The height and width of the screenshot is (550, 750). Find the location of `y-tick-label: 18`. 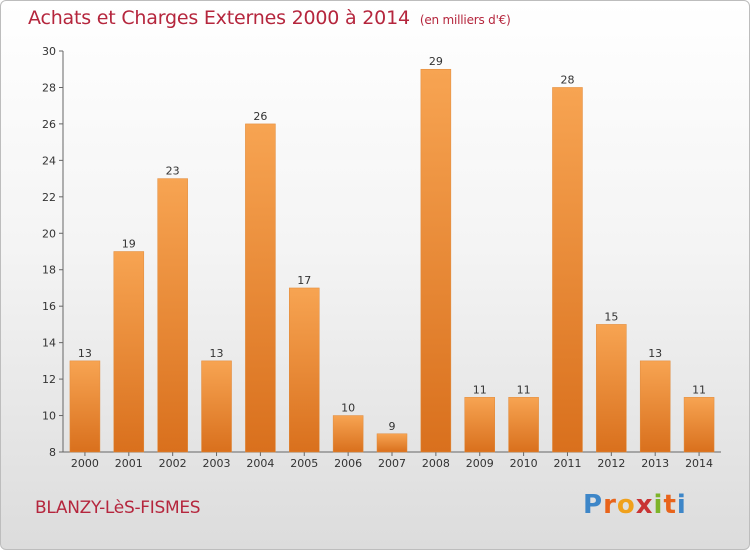

y-tick-label: 18 is located at coordinates (49, 270).